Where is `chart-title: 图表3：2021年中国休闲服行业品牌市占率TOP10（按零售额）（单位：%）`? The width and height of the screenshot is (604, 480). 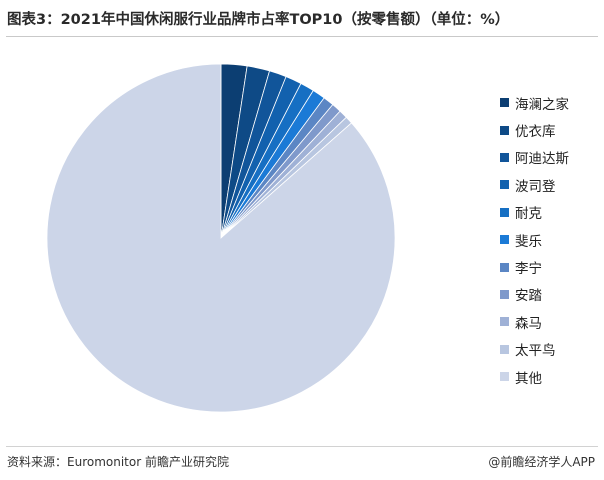
chart-title: 图表3：2021年中国休闲服行业品牌市占率TOP10（按零售额）（单位：%） is located at coordinates (258, 20).